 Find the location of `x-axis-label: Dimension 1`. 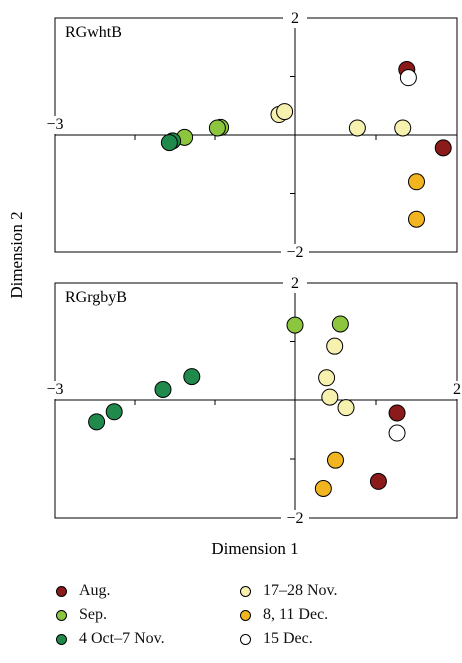

x-axis-label: Dimension 1 is located at coordinates (254, 548).